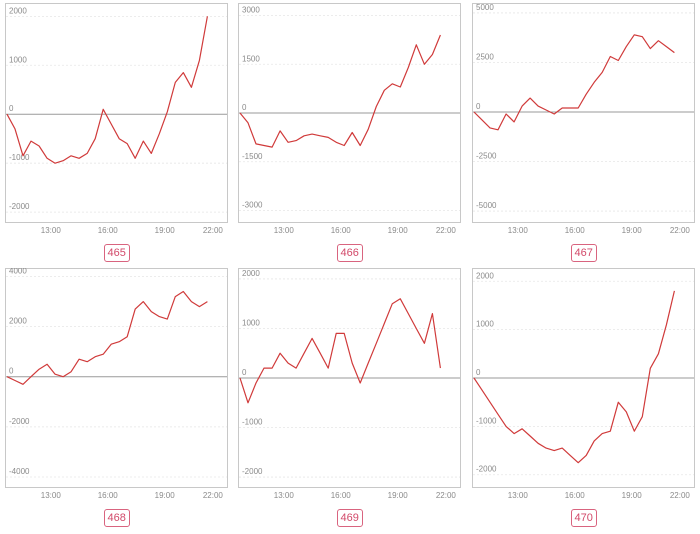  I want to click on y-tick-label: 2500, so click(485, 56).